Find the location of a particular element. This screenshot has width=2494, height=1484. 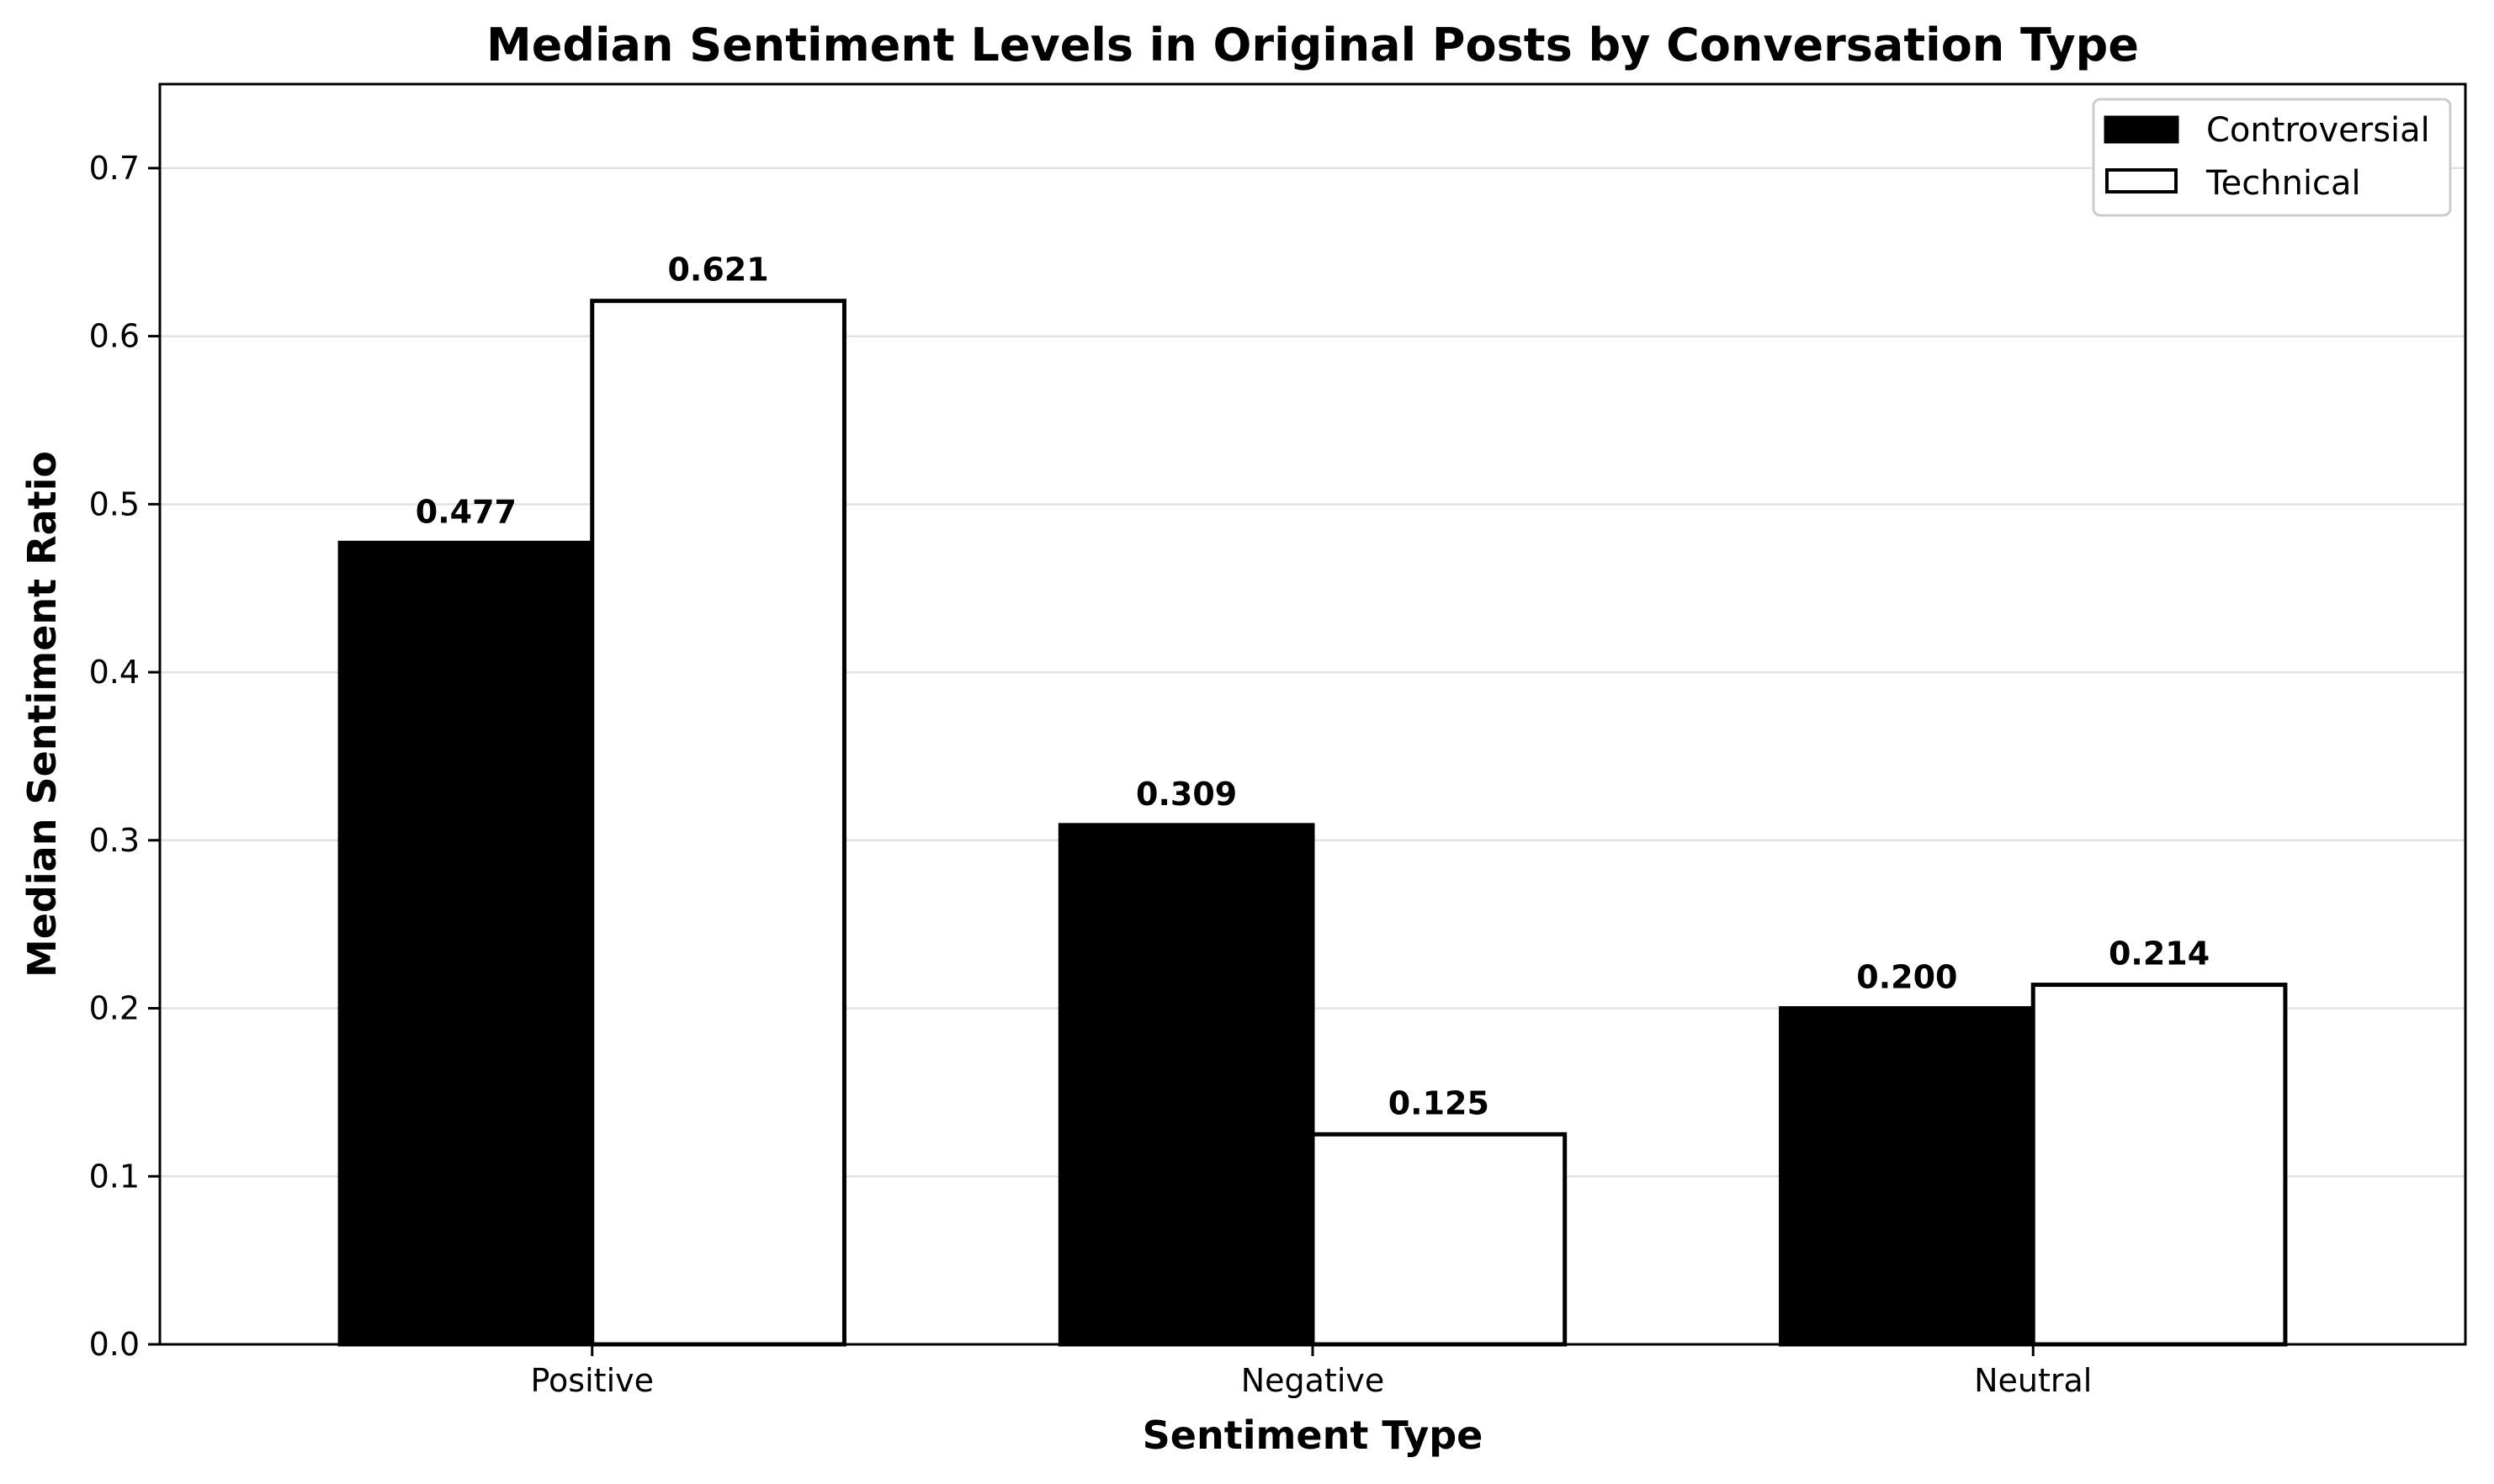

data-label-controversial-negative: 0.309 is located at coordinates (1186, 794).